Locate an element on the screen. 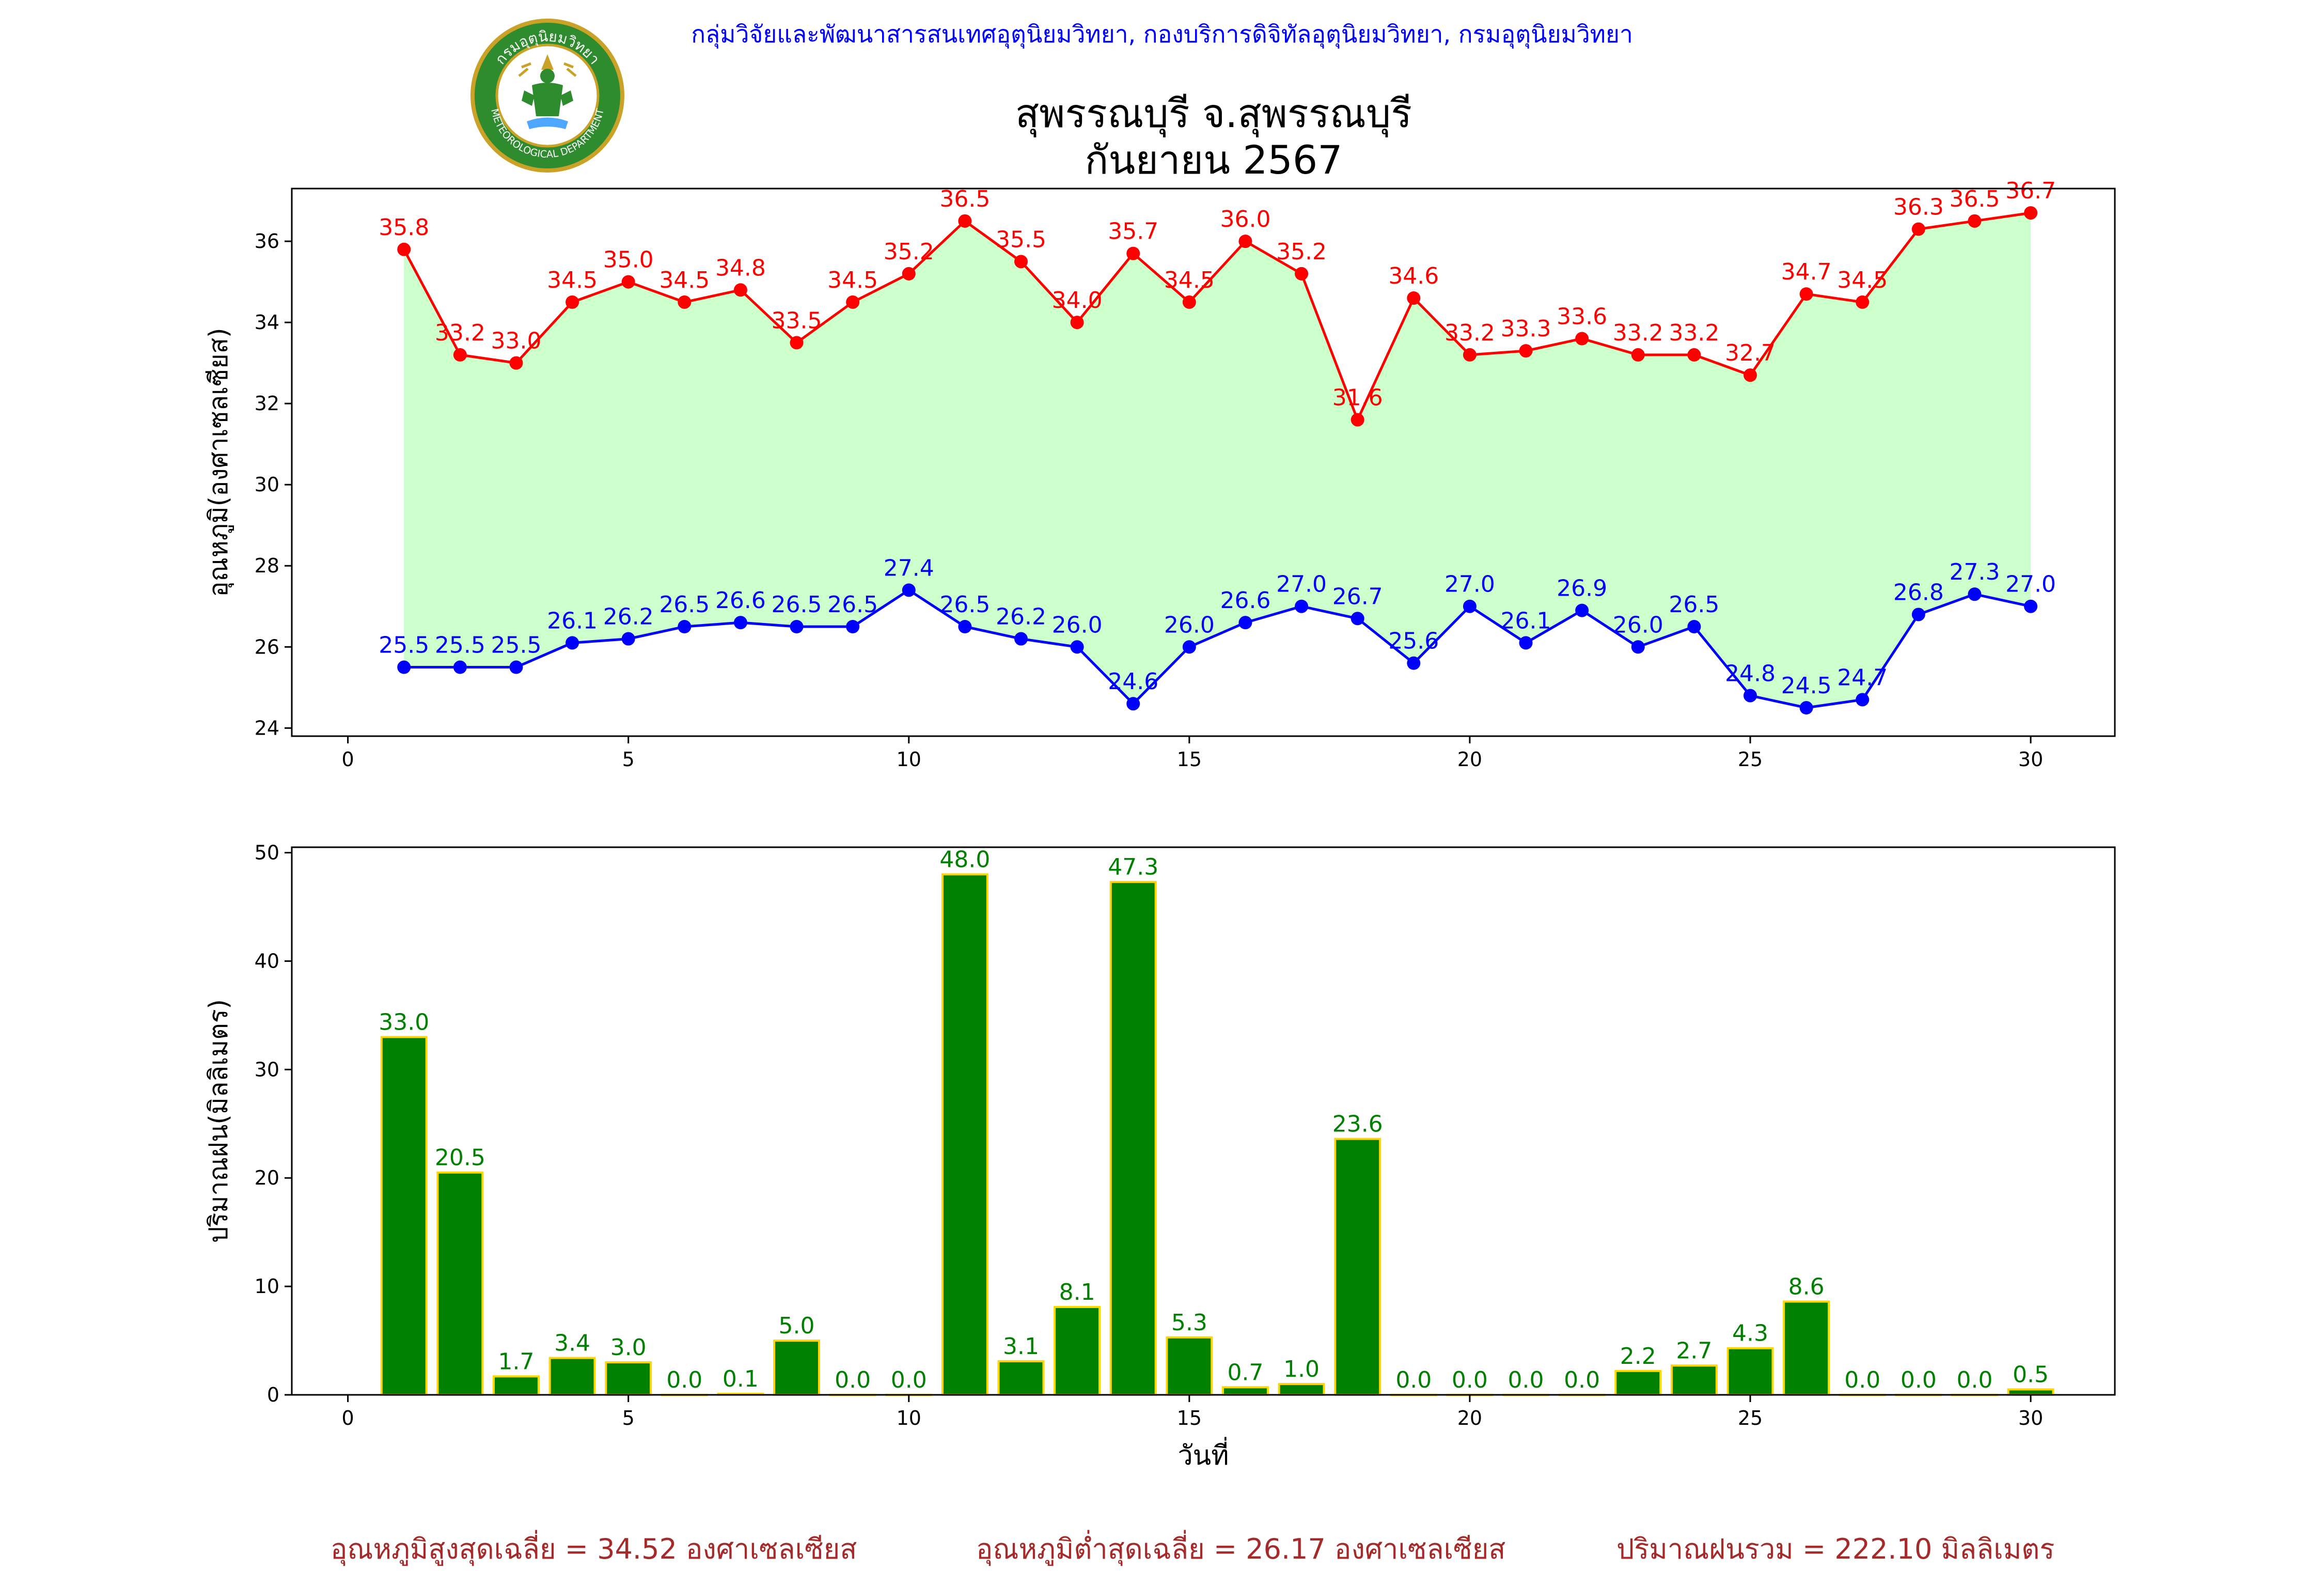 This screenshot has height=1571, width=2324. temp-y-tick-label: 26 is located at coordinates (267, 646).